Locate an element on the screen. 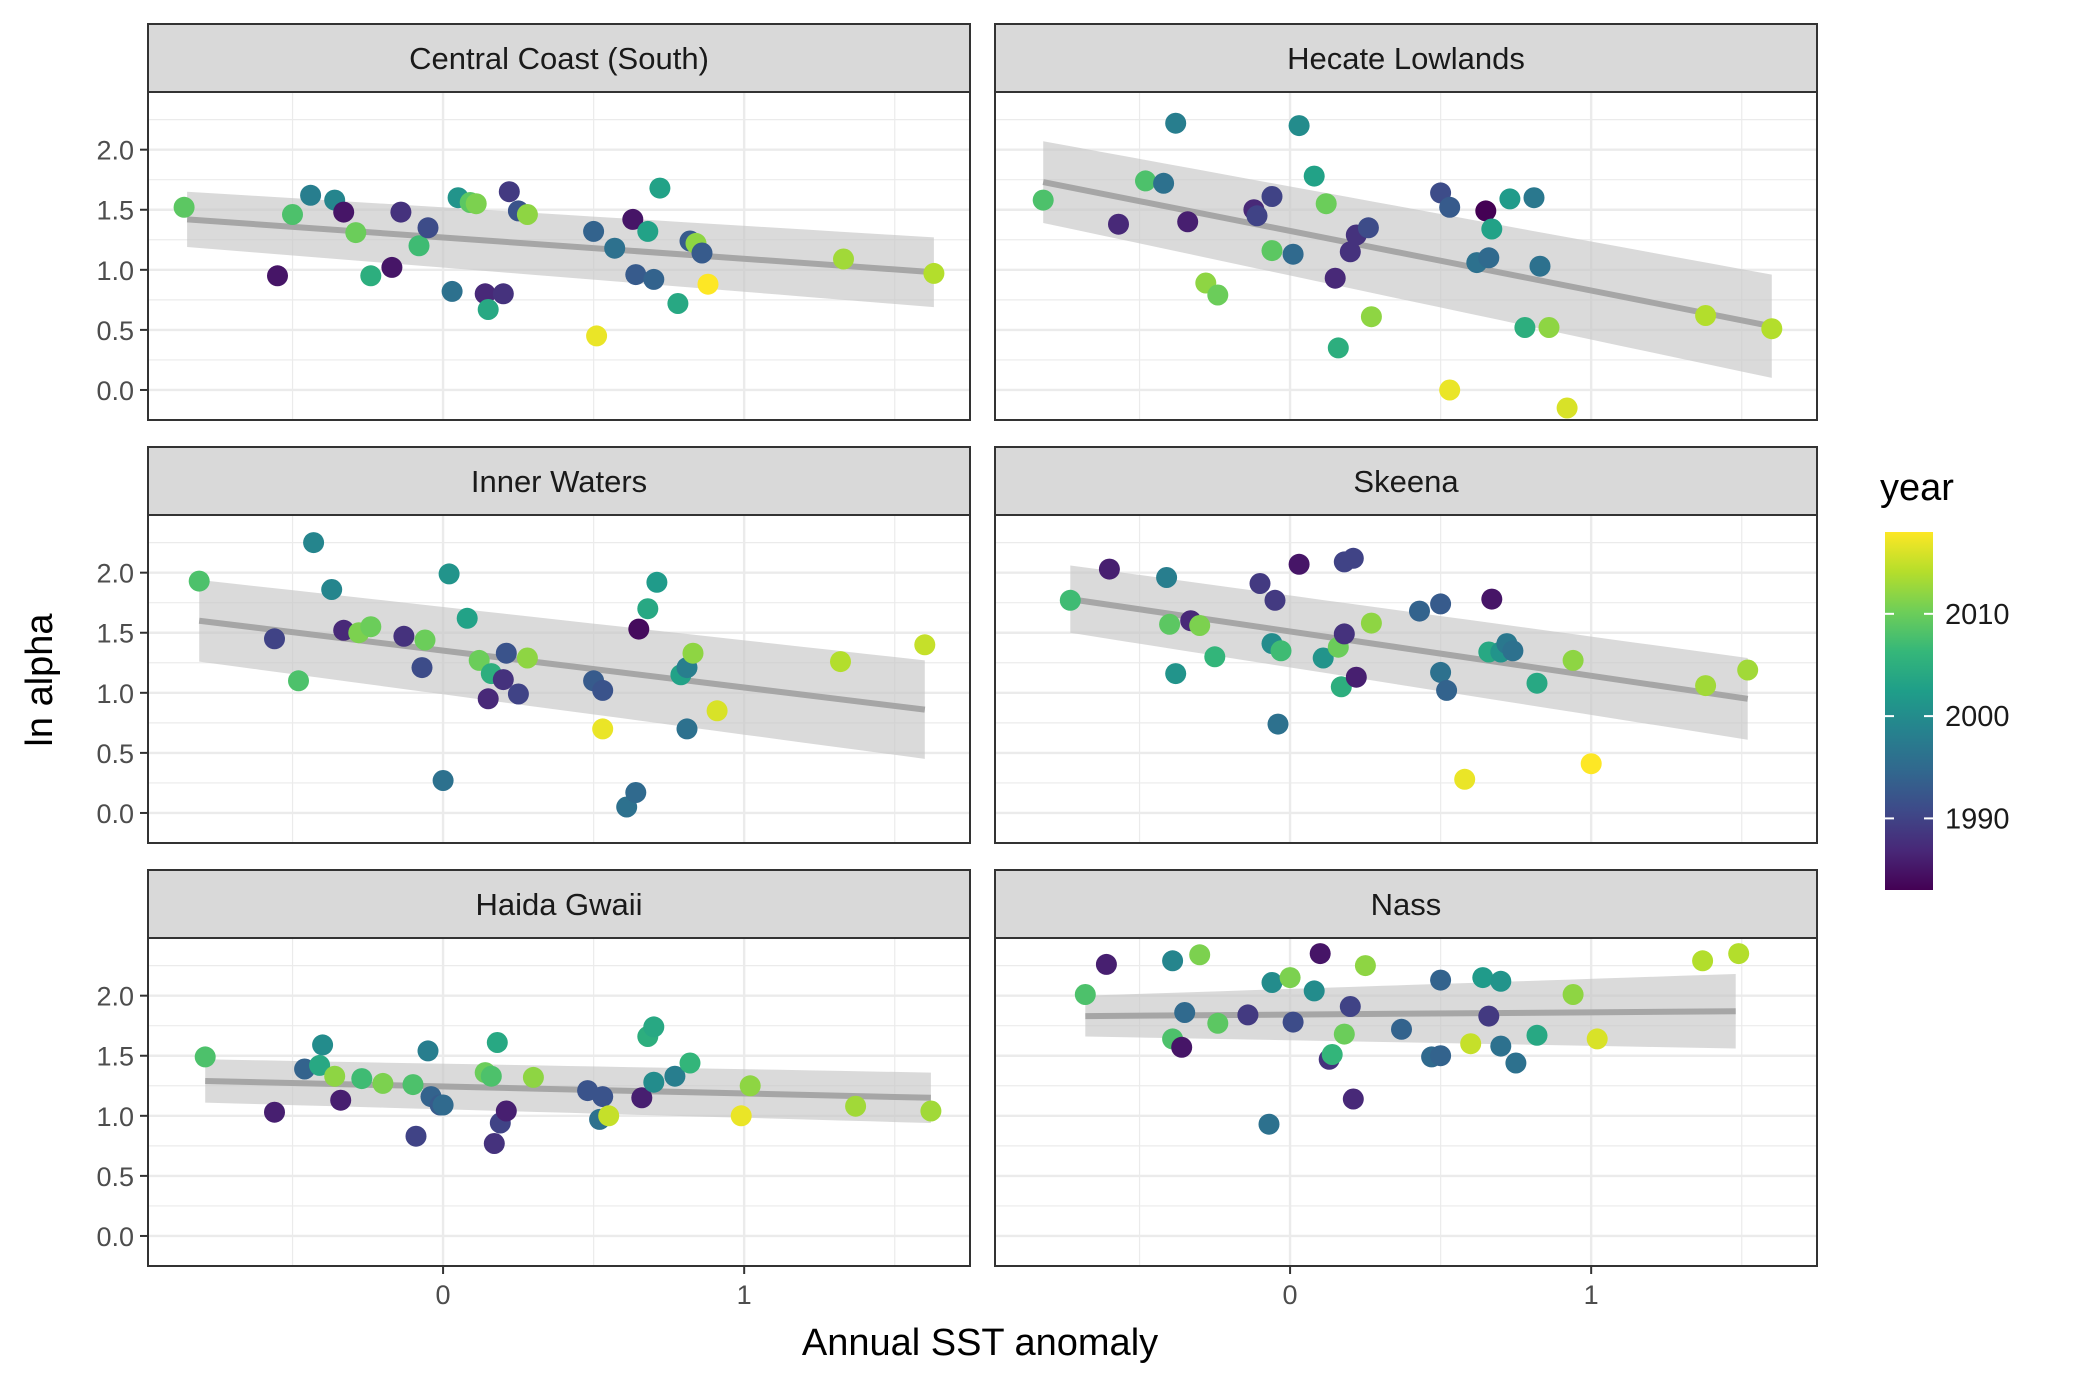 Image resolution: width=2096 pixels, height=1390 pixels. facet-panel: Haida Gwaii 0.0 0.5 1.0 1.5 2.0 0 1 is located at coordinates (533, 1089).